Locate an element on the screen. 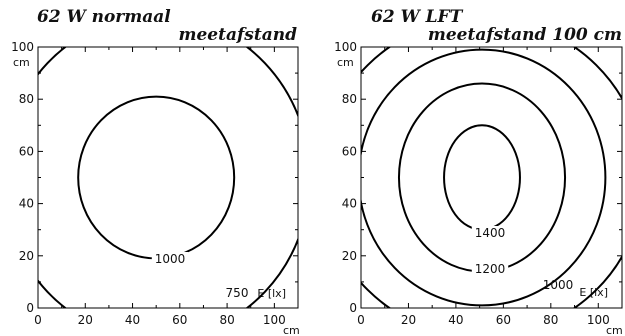 Image resolution: width=625 pixels, height=336 pixels. contour-label-1200: 1200 is located at coordinates (490, 269).